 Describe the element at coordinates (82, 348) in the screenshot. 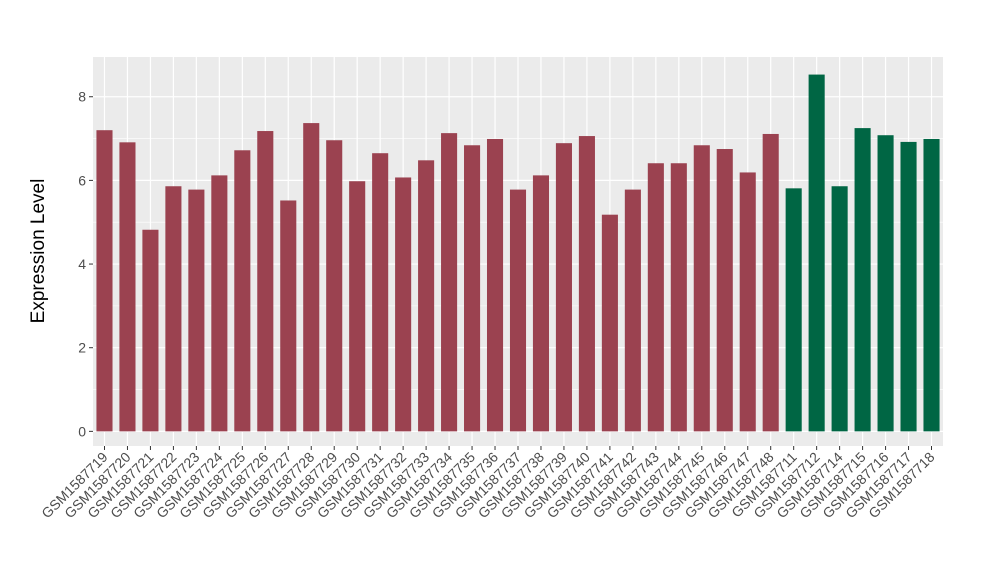

I see `y-tick-label: 2` at that location.